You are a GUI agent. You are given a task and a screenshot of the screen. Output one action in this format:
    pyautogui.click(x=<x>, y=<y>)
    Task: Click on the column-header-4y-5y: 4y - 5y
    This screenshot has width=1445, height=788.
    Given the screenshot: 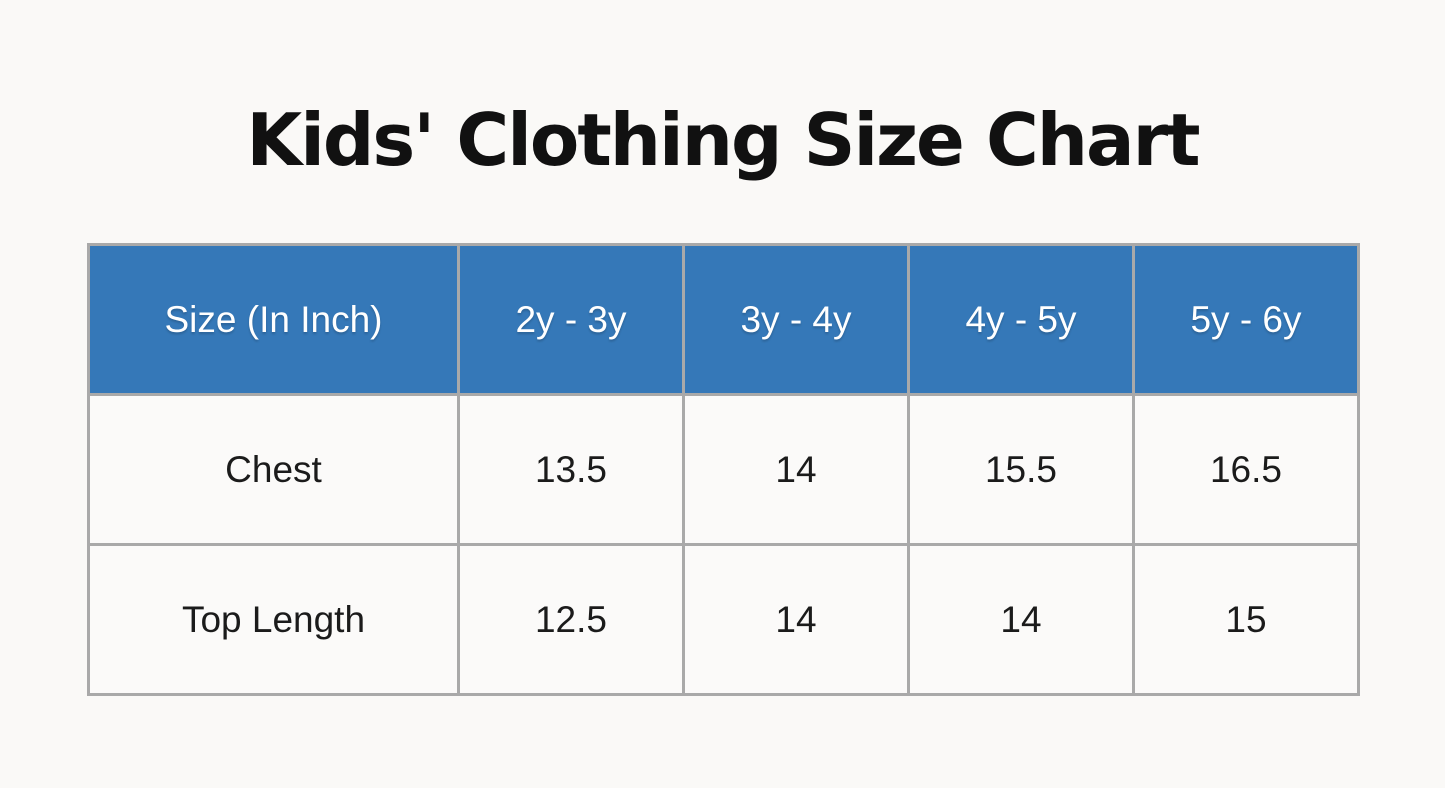 What is the action you would take?
    pyautogui.click(x=1021, y=319)
    